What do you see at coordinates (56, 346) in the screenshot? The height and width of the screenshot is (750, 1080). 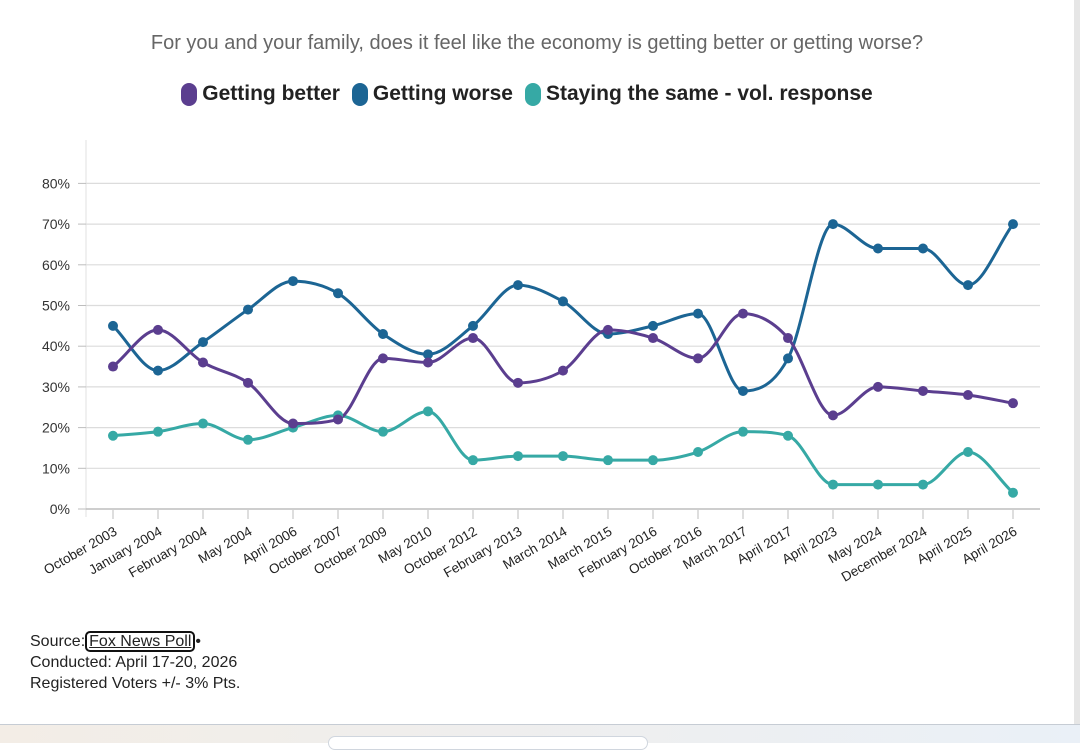 I see `y-tick-label: 40%` at bounding box center [56, 346].